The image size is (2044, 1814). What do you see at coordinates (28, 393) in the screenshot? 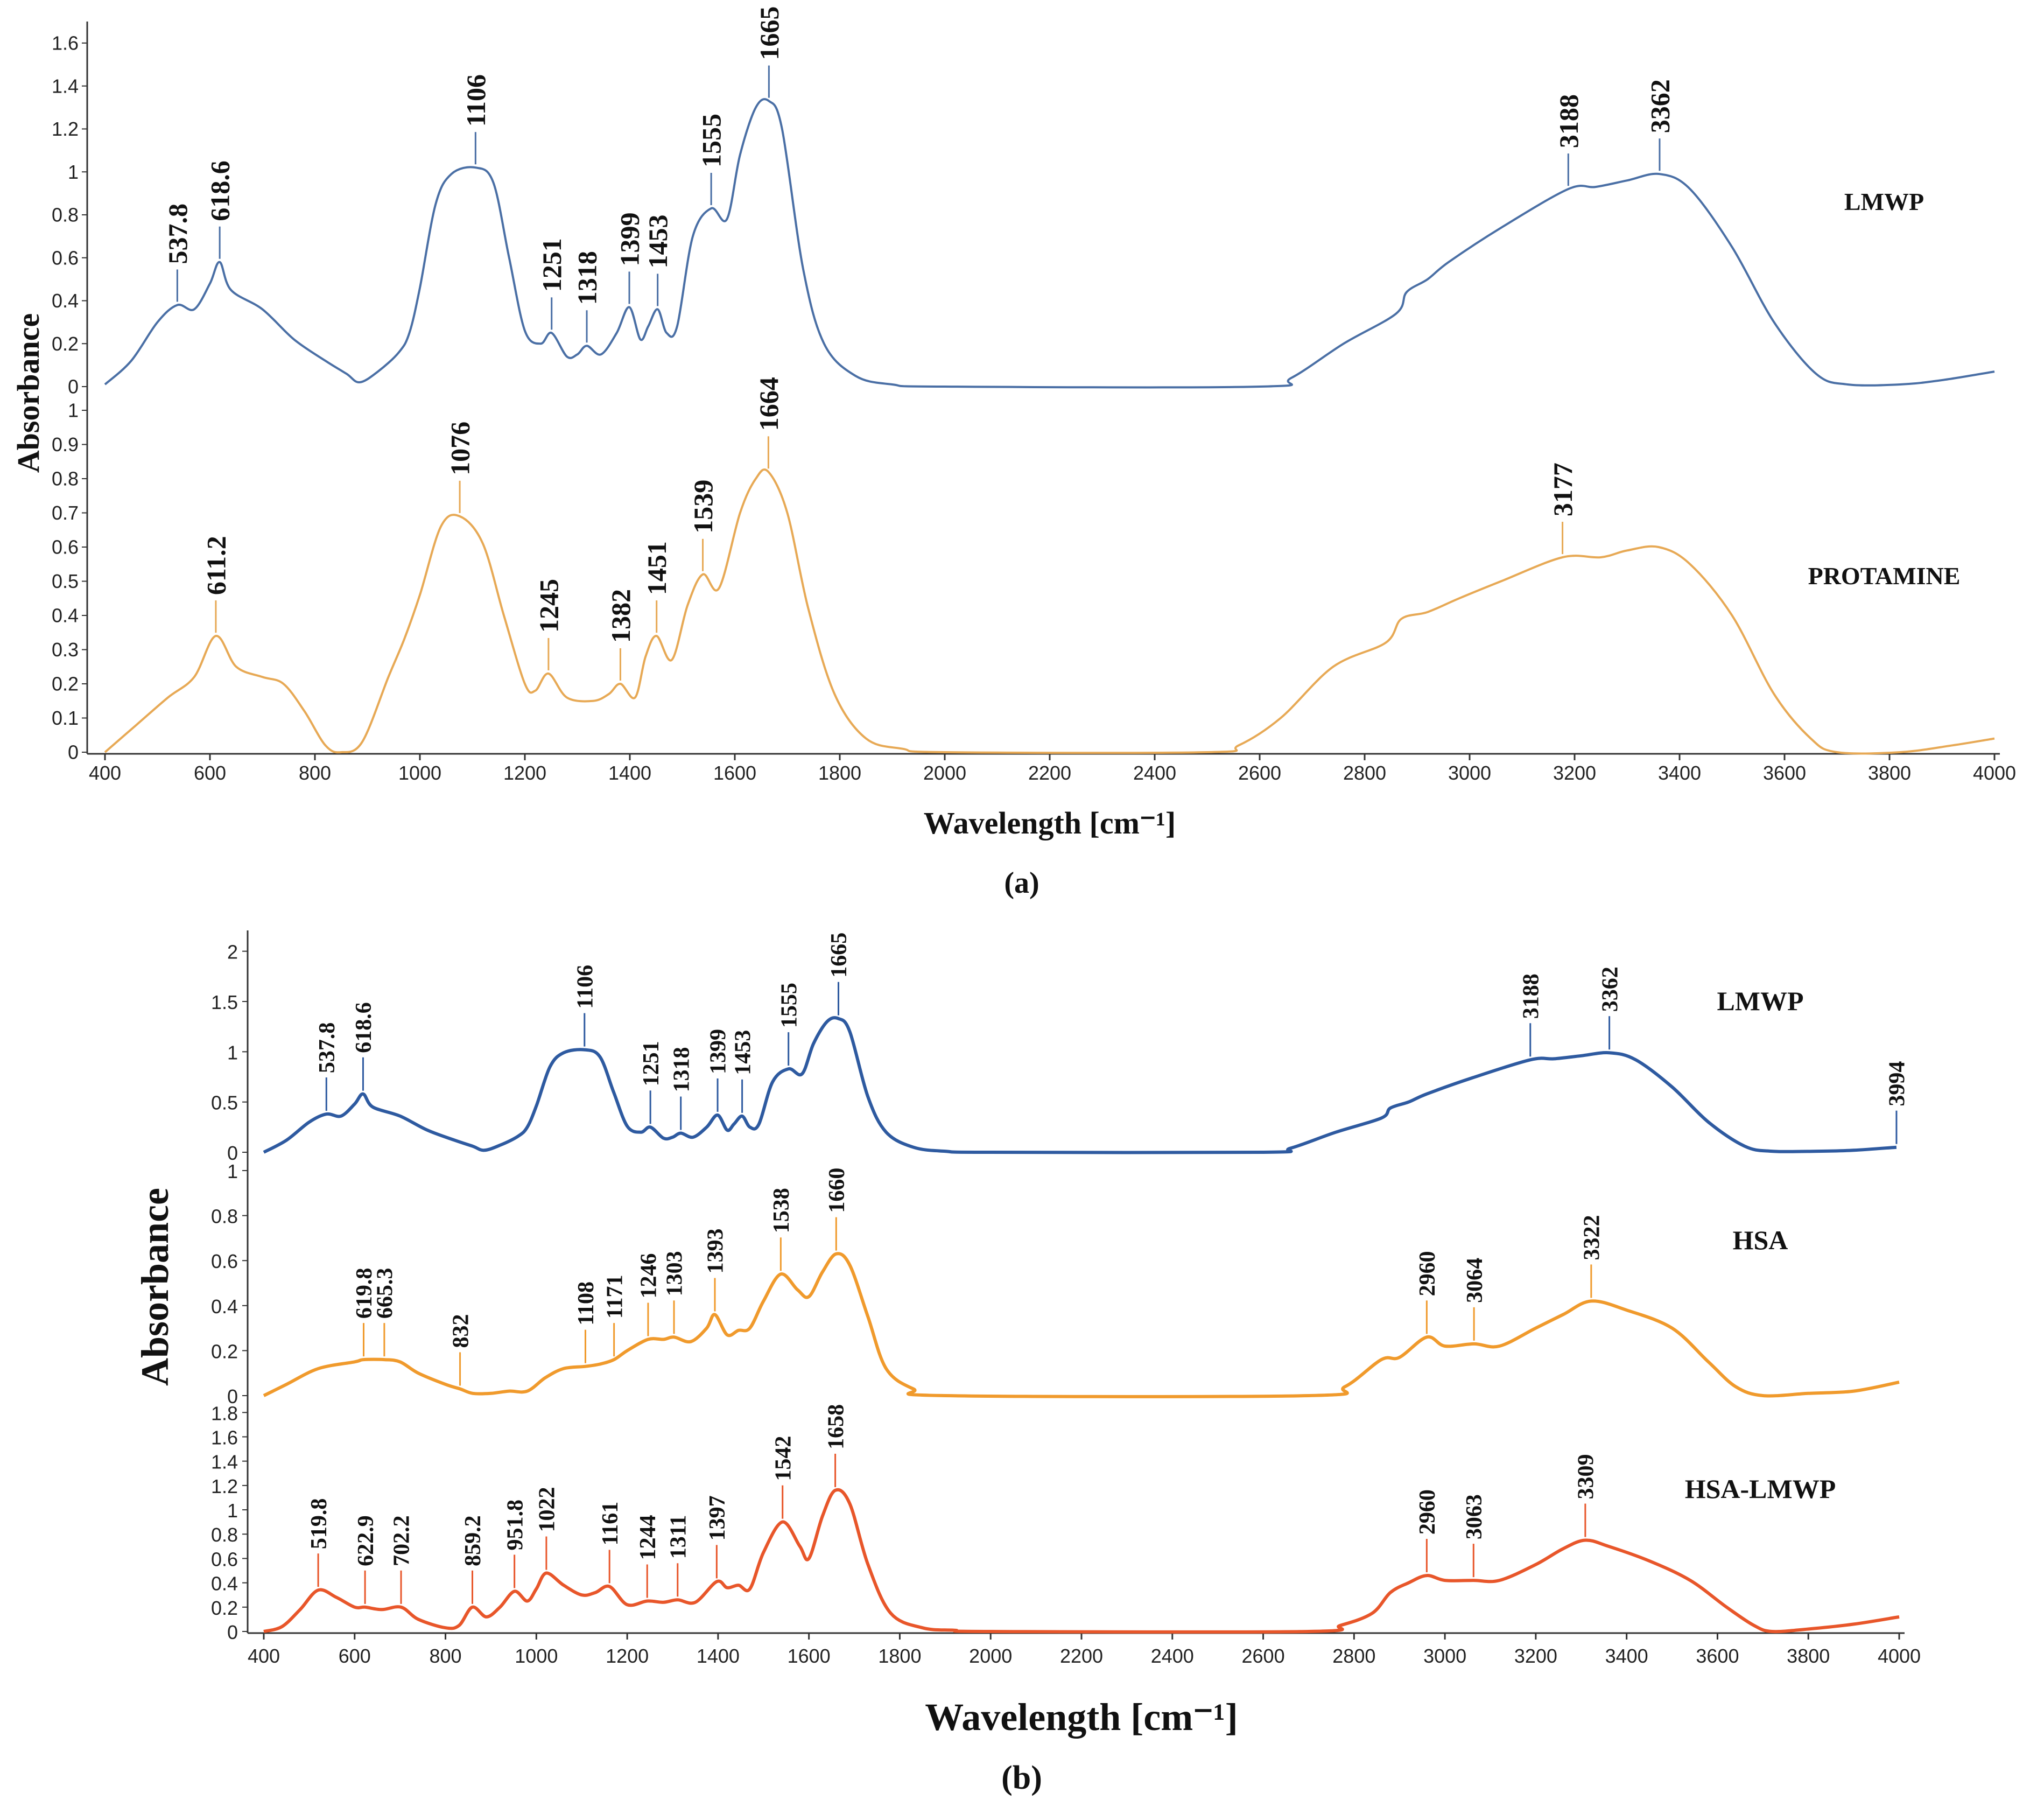
I see `y-axis-label: Absorbance` at bounding box center [28, 393].